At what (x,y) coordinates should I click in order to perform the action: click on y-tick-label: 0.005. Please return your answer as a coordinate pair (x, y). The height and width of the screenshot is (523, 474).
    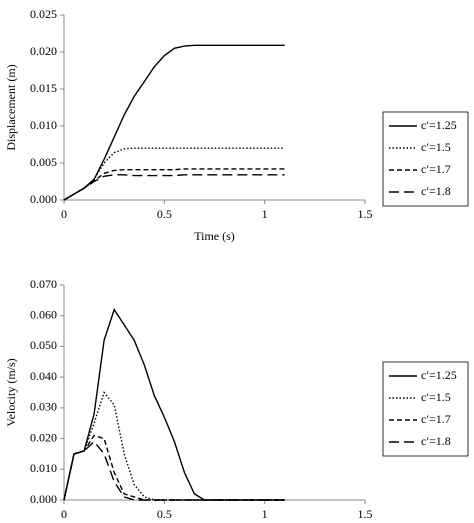
    Looking at the image, I should click on (43, 162).